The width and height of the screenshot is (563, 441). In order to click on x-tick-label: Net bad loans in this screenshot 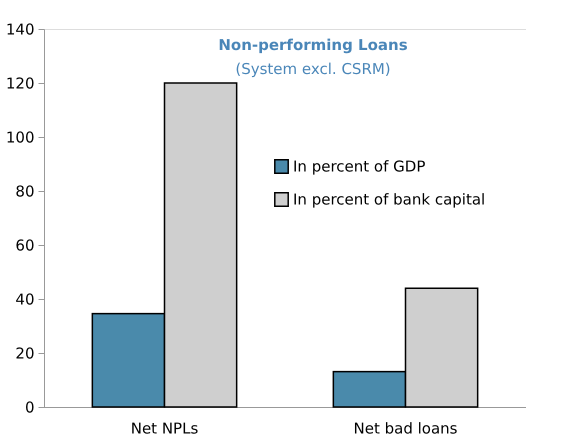, I will do `click(406, 429)`.